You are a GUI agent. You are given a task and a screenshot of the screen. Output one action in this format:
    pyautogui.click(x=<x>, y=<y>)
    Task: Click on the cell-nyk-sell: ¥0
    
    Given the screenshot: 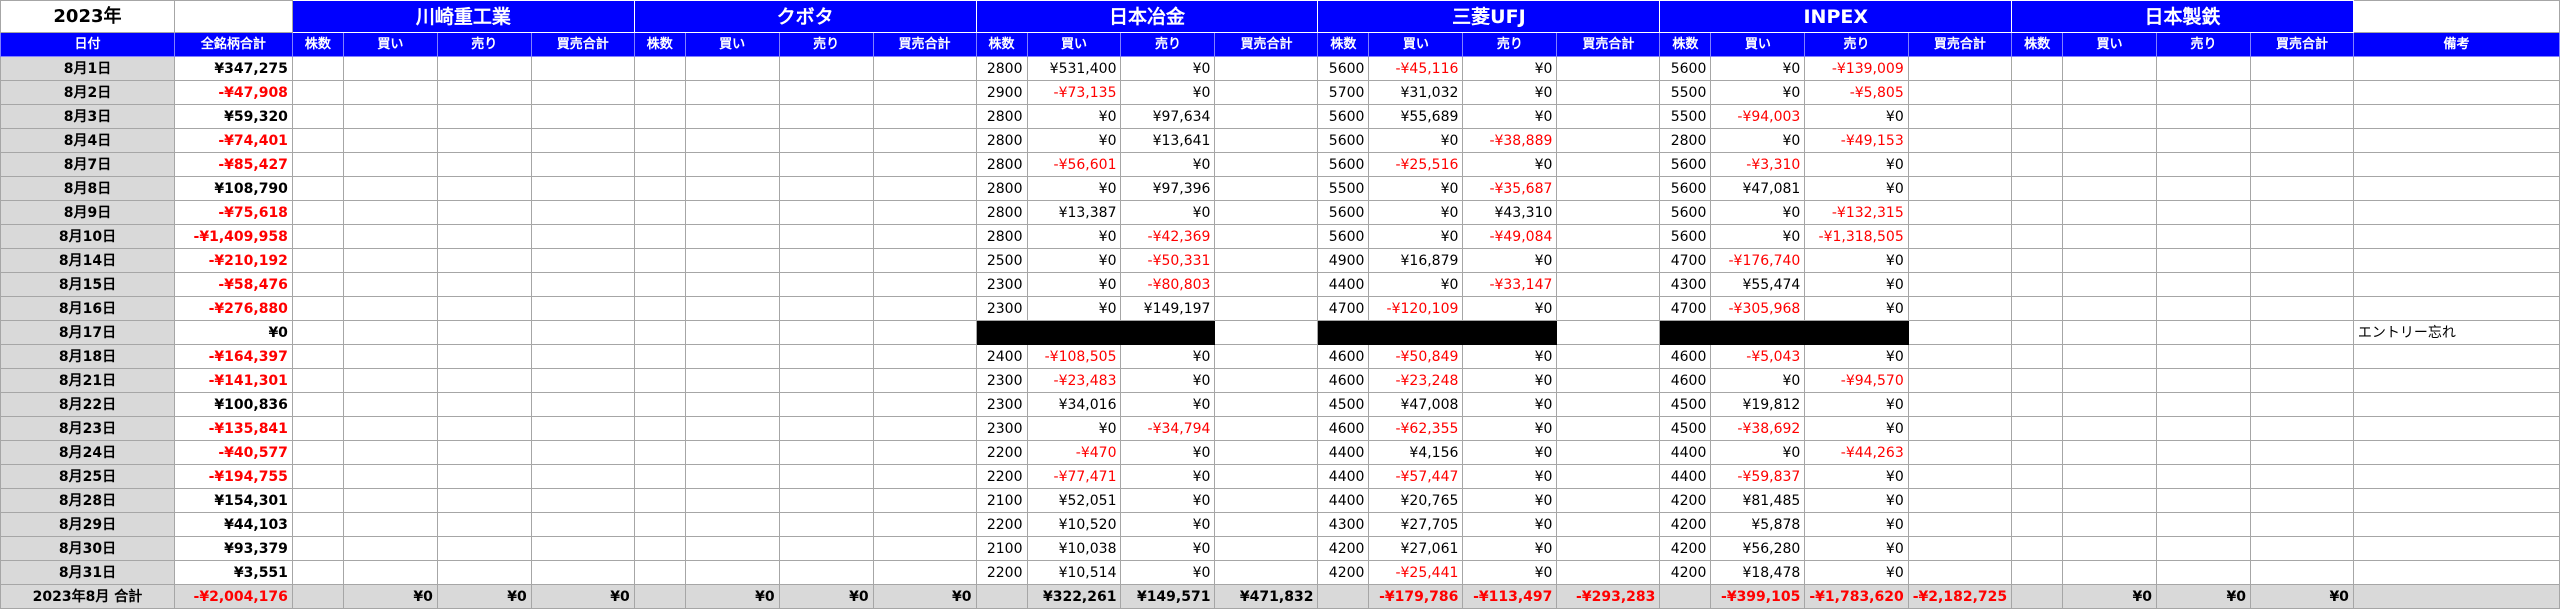 What is the action you would take?
    pyautogui.click(x=1168, y=212)
    